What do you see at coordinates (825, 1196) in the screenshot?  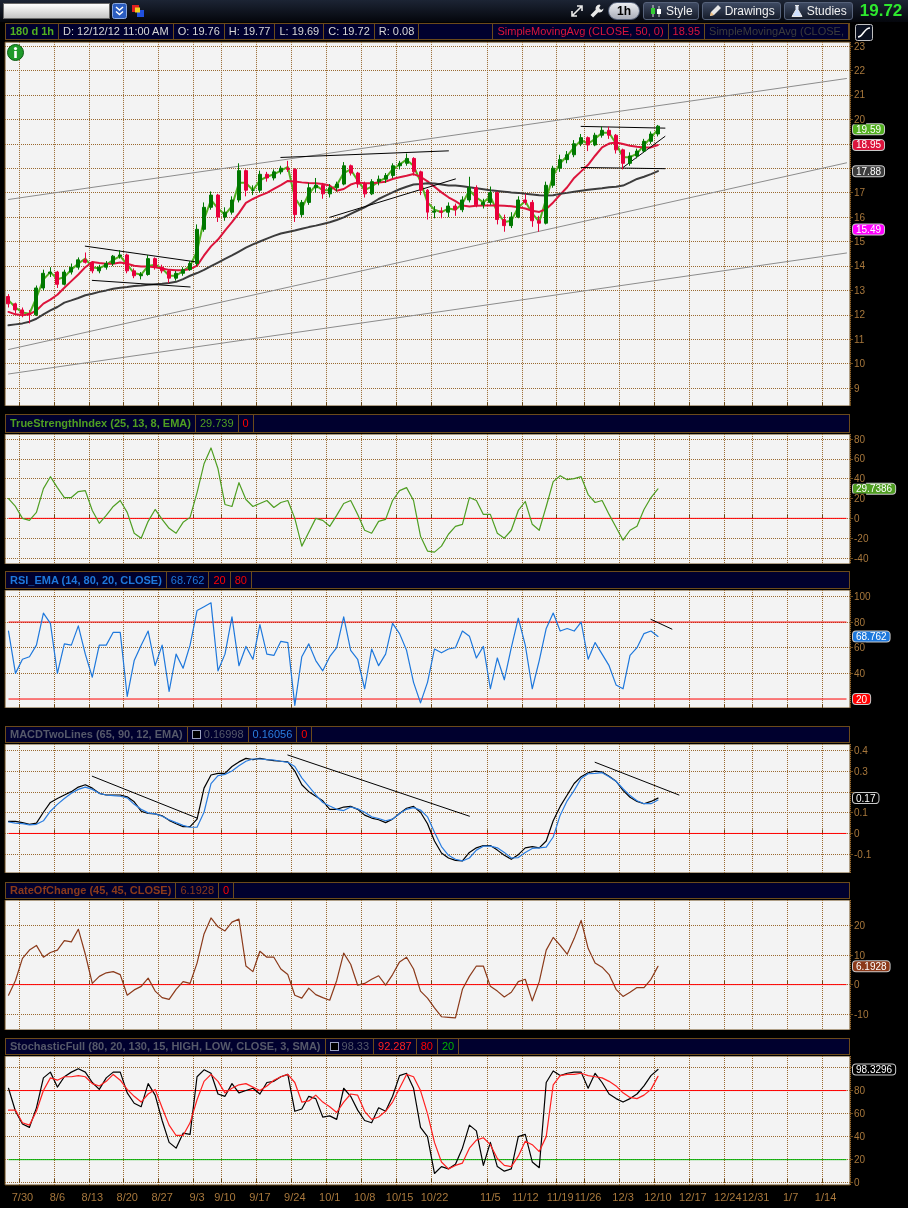 I see `x-tick-label: 1/14` at bounding box center [825, 1196].